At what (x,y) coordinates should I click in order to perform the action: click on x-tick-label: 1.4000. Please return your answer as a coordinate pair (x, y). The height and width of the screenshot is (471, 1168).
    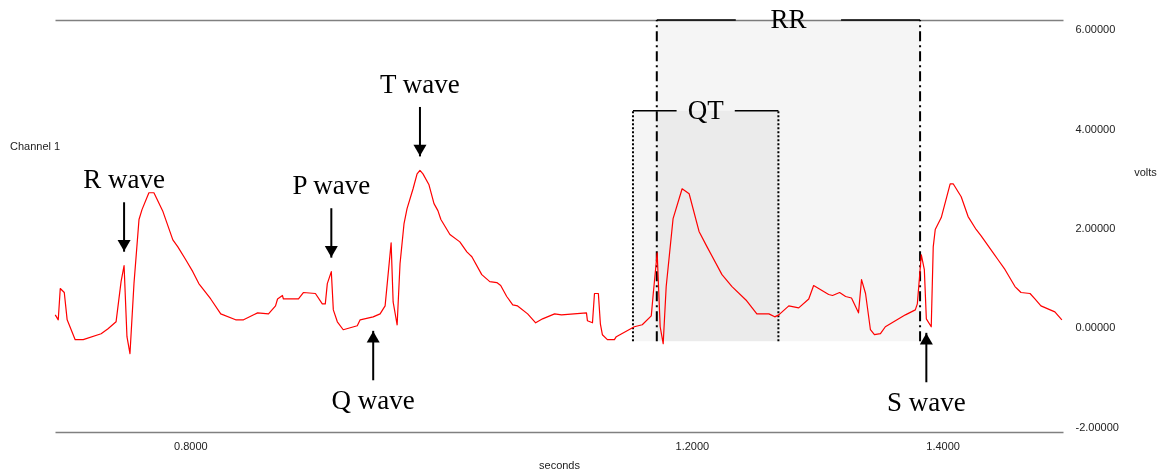
    Looking at the image, I should click on (943, 445).